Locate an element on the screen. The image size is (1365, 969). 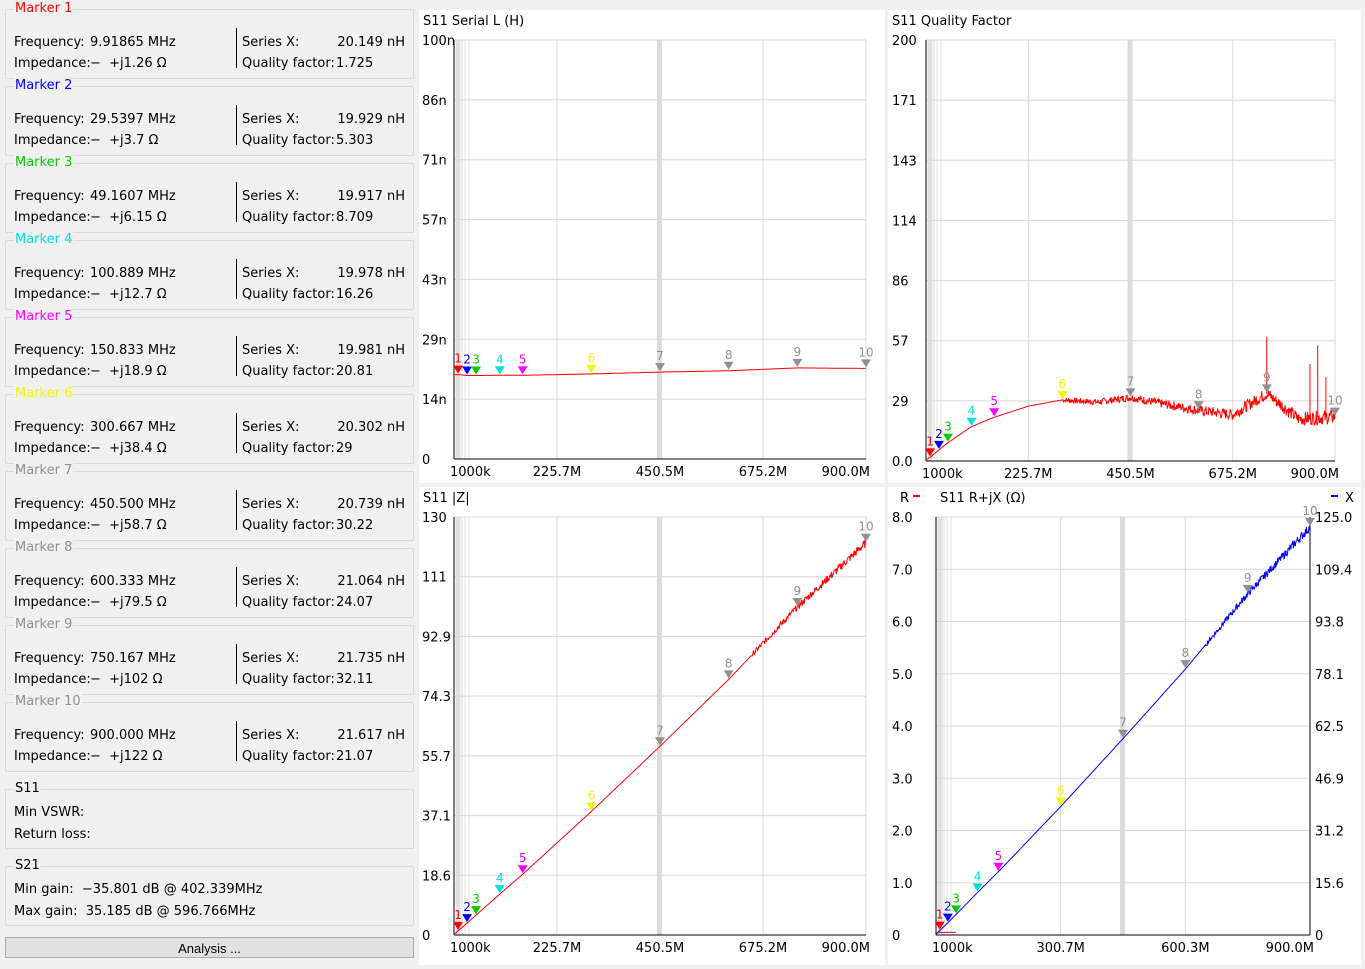
frequency-value: 100.889 MHz is located at coordinates (133, 273).